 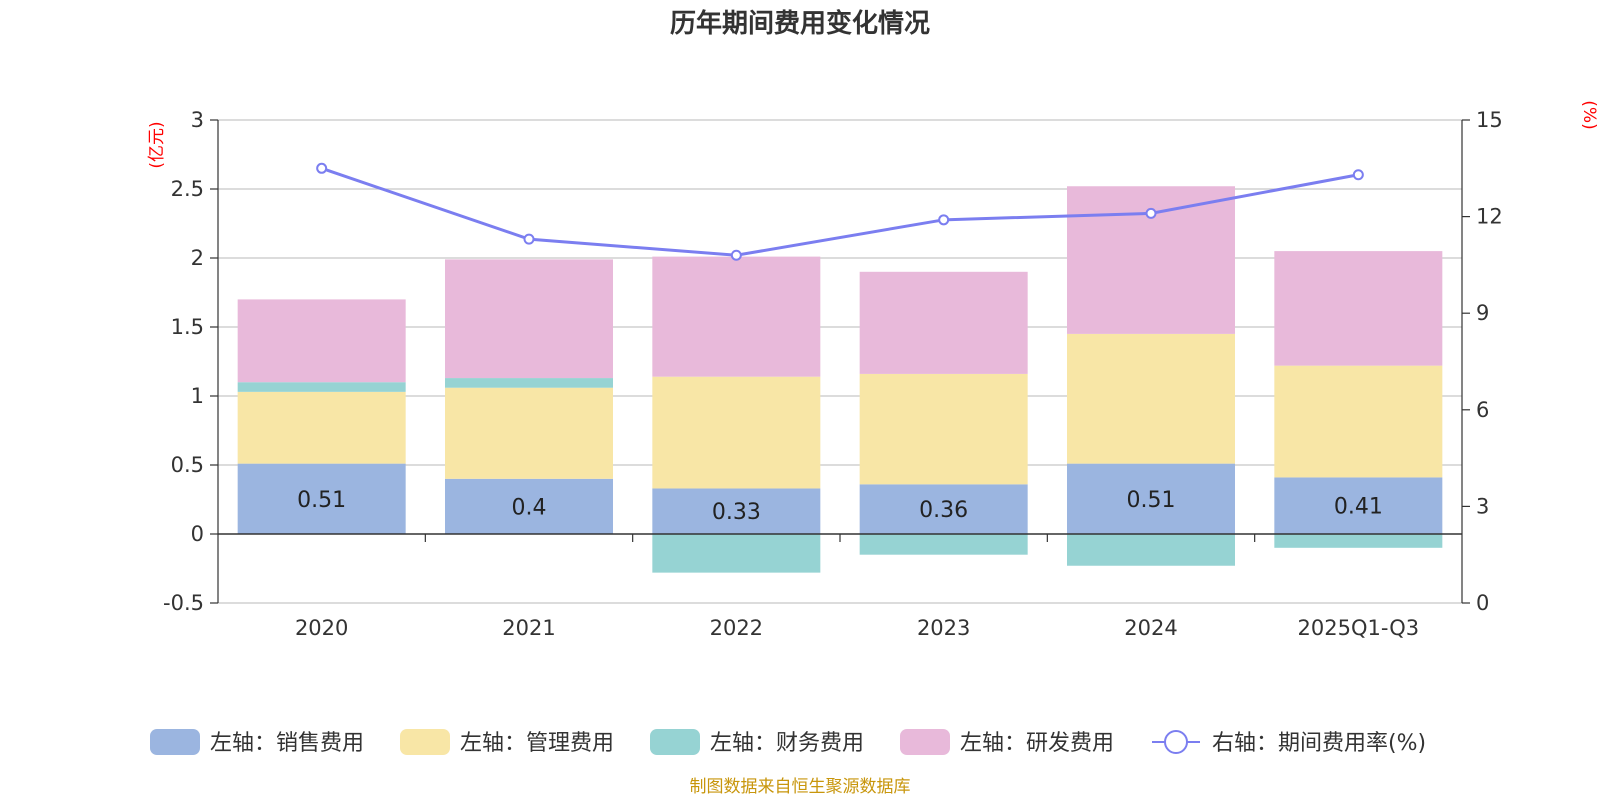 What do you see at coordinates (736, 553) in the screenshot?
I see `bar-2-2022` at bounding box center [736, 553].